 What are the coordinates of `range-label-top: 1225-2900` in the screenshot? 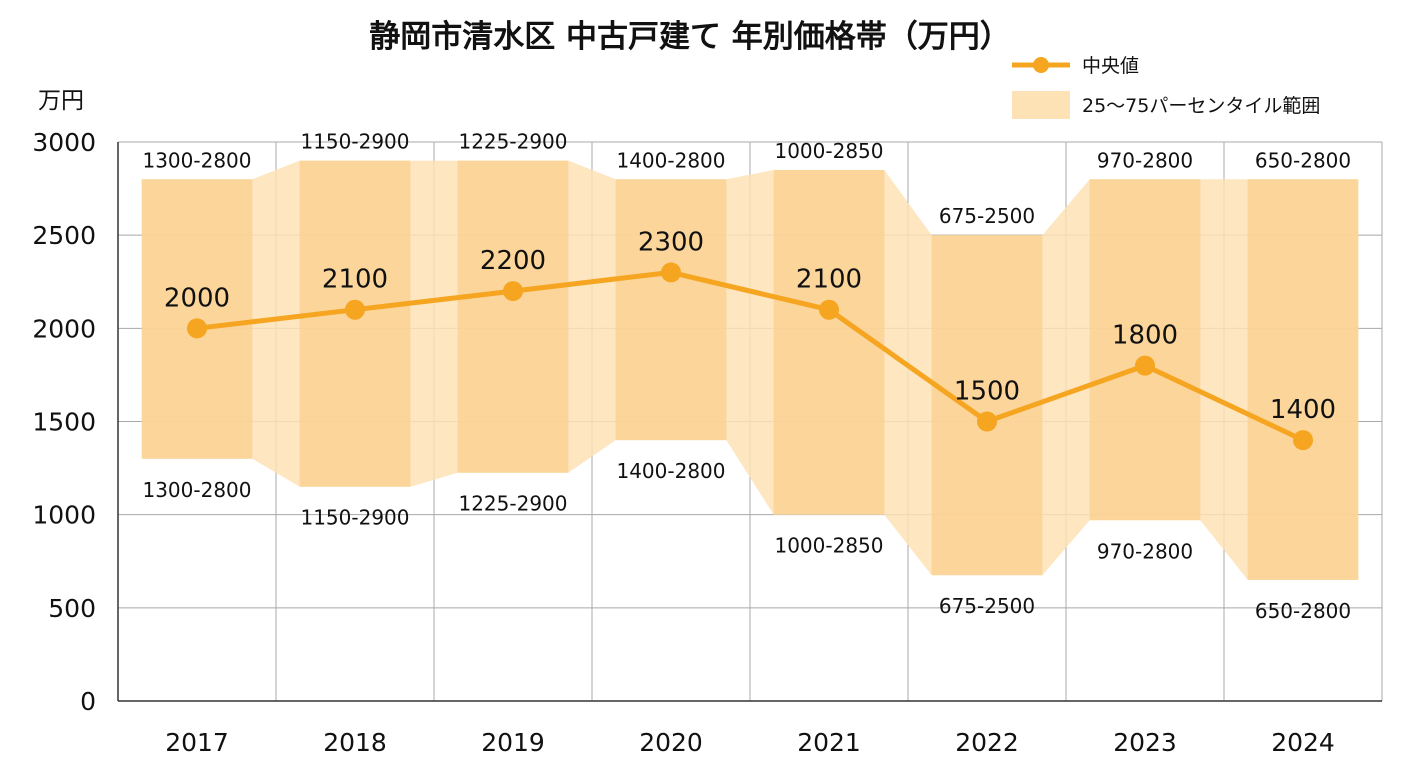 It's located at (512, 142).